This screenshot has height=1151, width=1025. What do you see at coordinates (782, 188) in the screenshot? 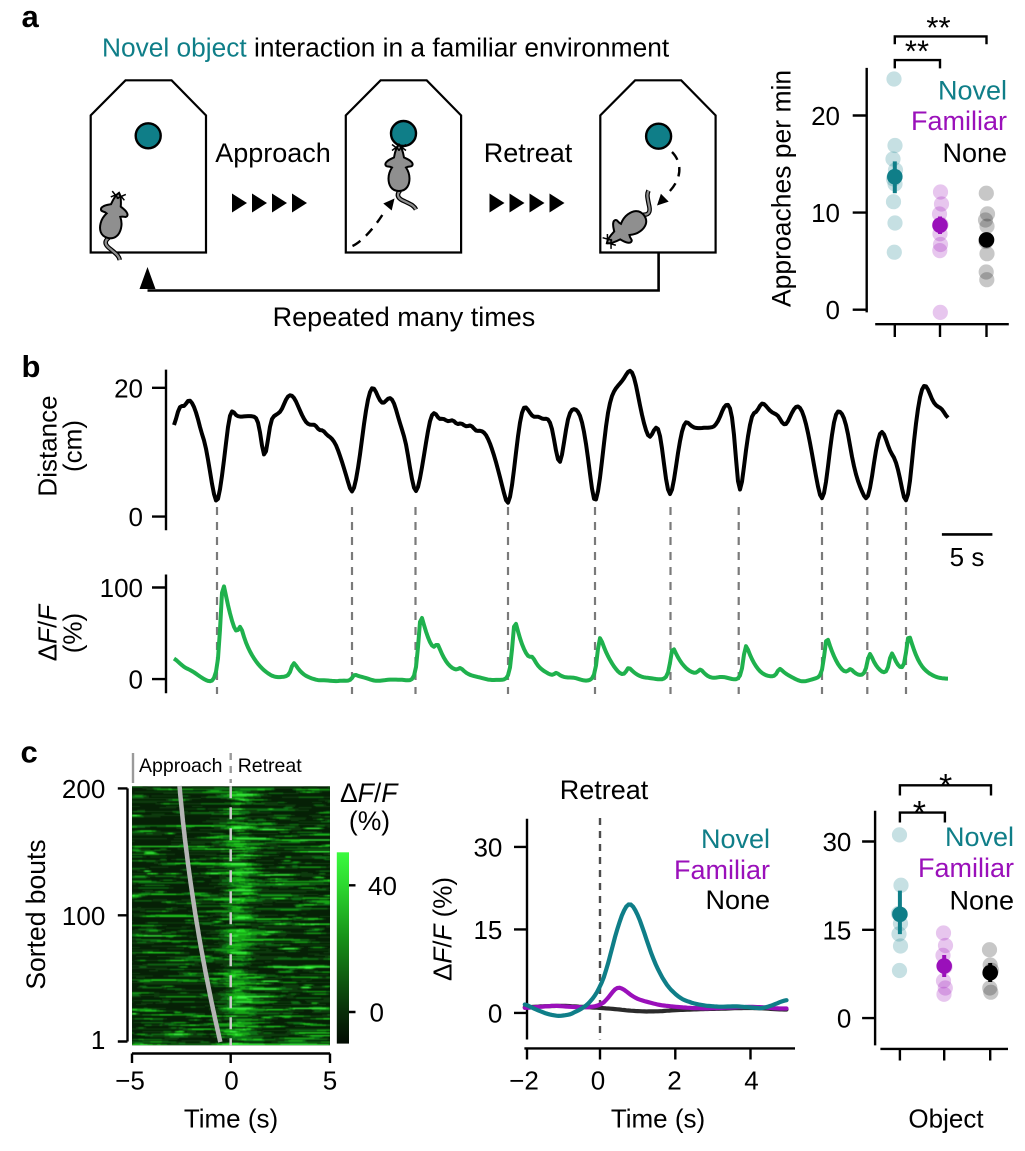
I see `svg-text: Approaches per min` at bounding box center [782, 188].